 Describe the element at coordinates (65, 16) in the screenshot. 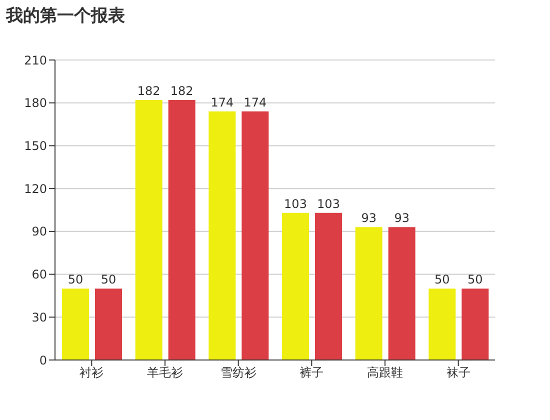

I see `chart-title: 我的第一个报表` at that location.